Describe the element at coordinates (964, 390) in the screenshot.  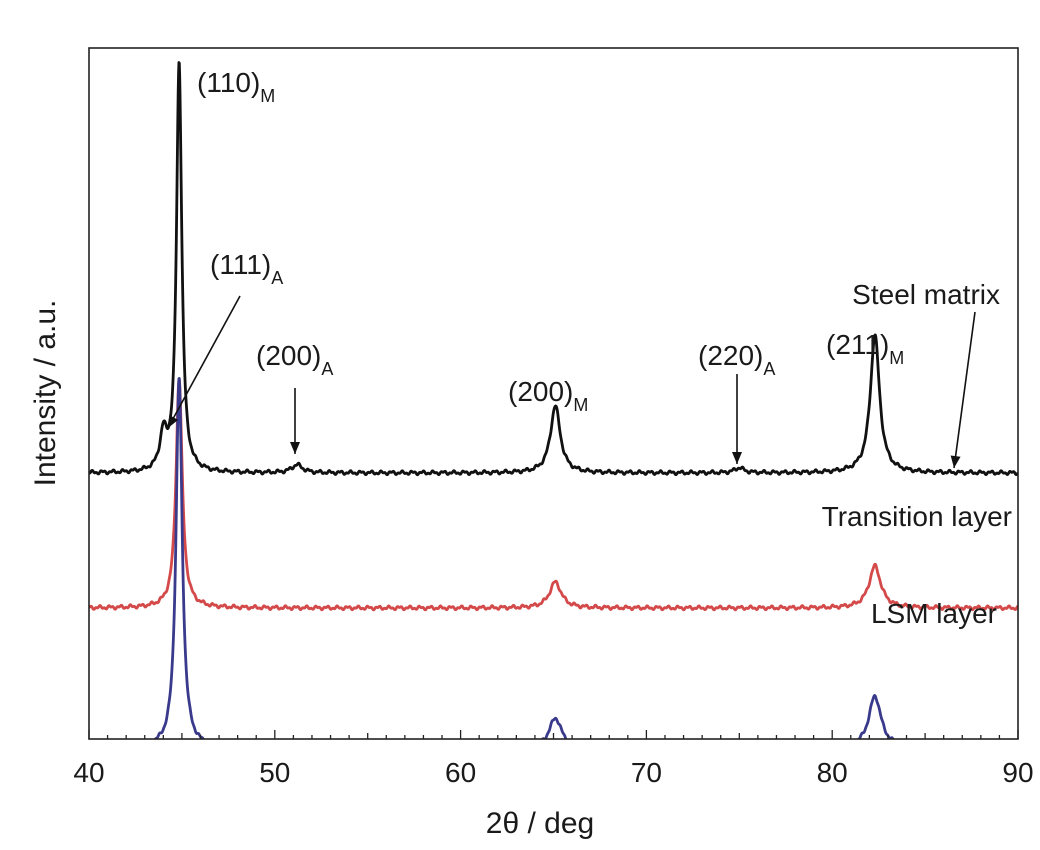
I see `series-label-arrow` at that location.